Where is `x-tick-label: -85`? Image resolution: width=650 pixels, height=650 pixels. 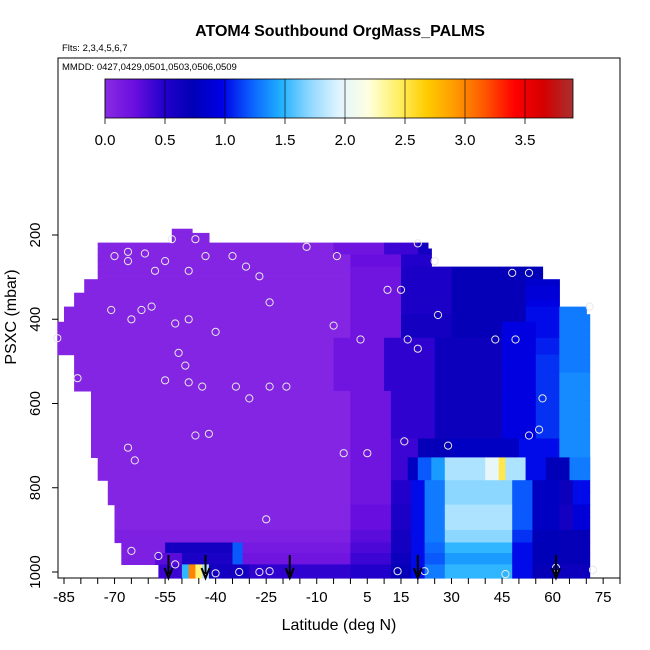 x-tick-label: -85 is located at coordinates (64, 597).